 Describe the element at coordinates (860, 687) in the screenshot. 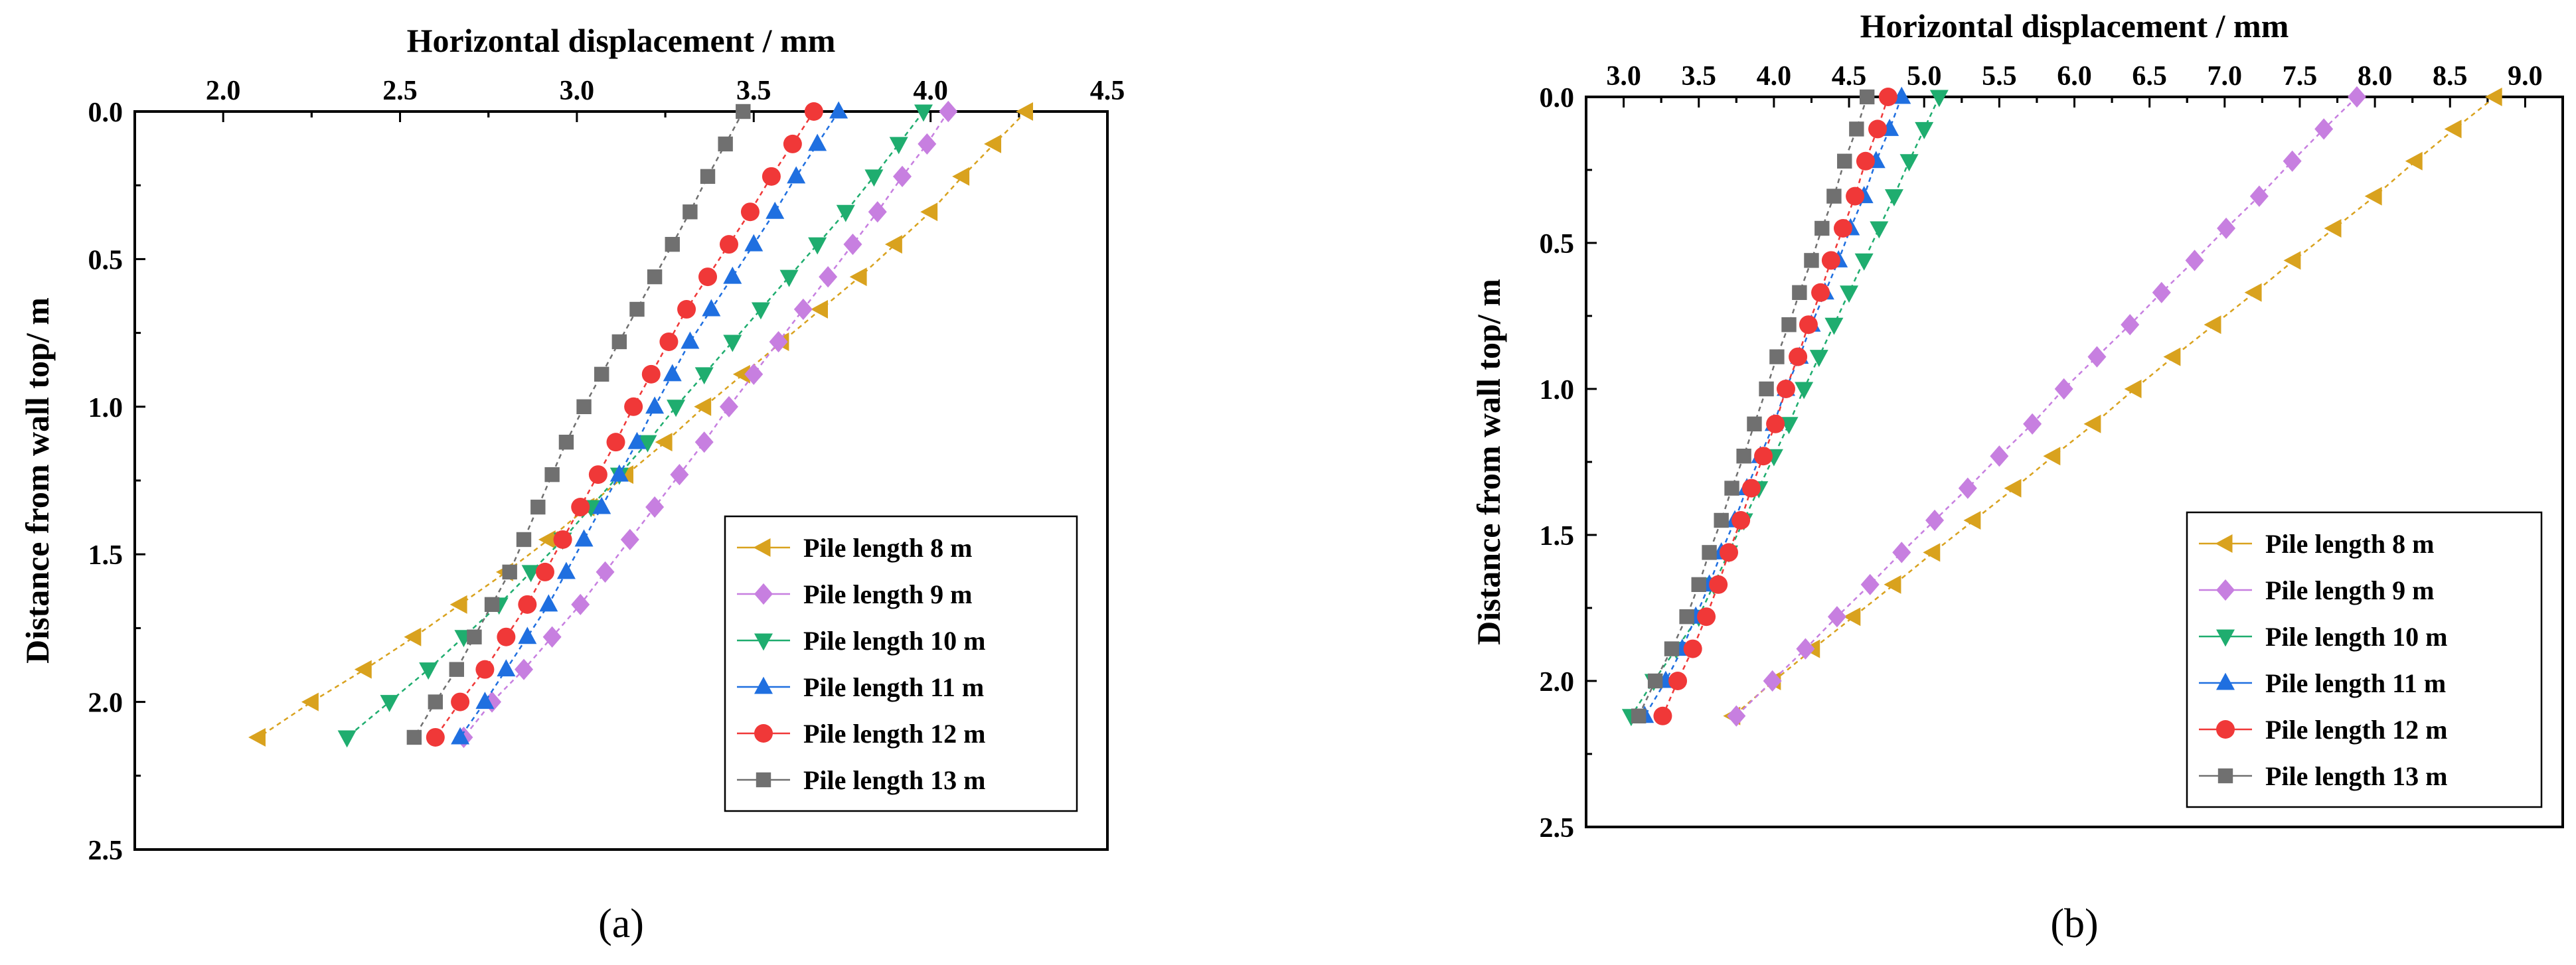

I see `legend-item: Pile length 11 m` at that location.